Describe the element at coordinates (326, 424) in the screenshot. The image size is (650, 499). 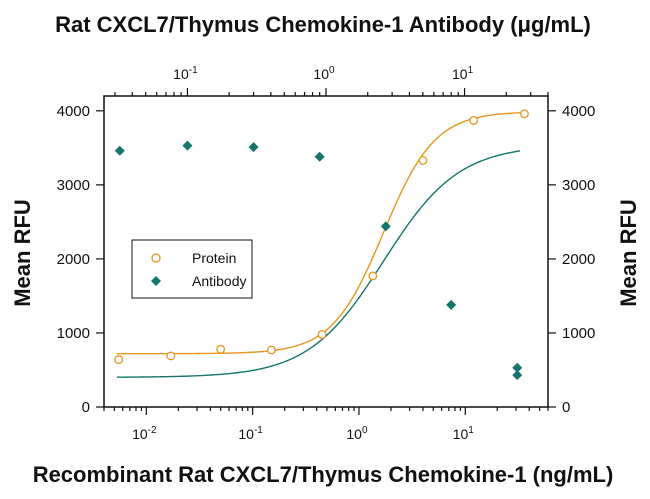
I see `bottom-axis-ticks: 10⁻² 10⁻¹ 10⁰ 101` at that location.